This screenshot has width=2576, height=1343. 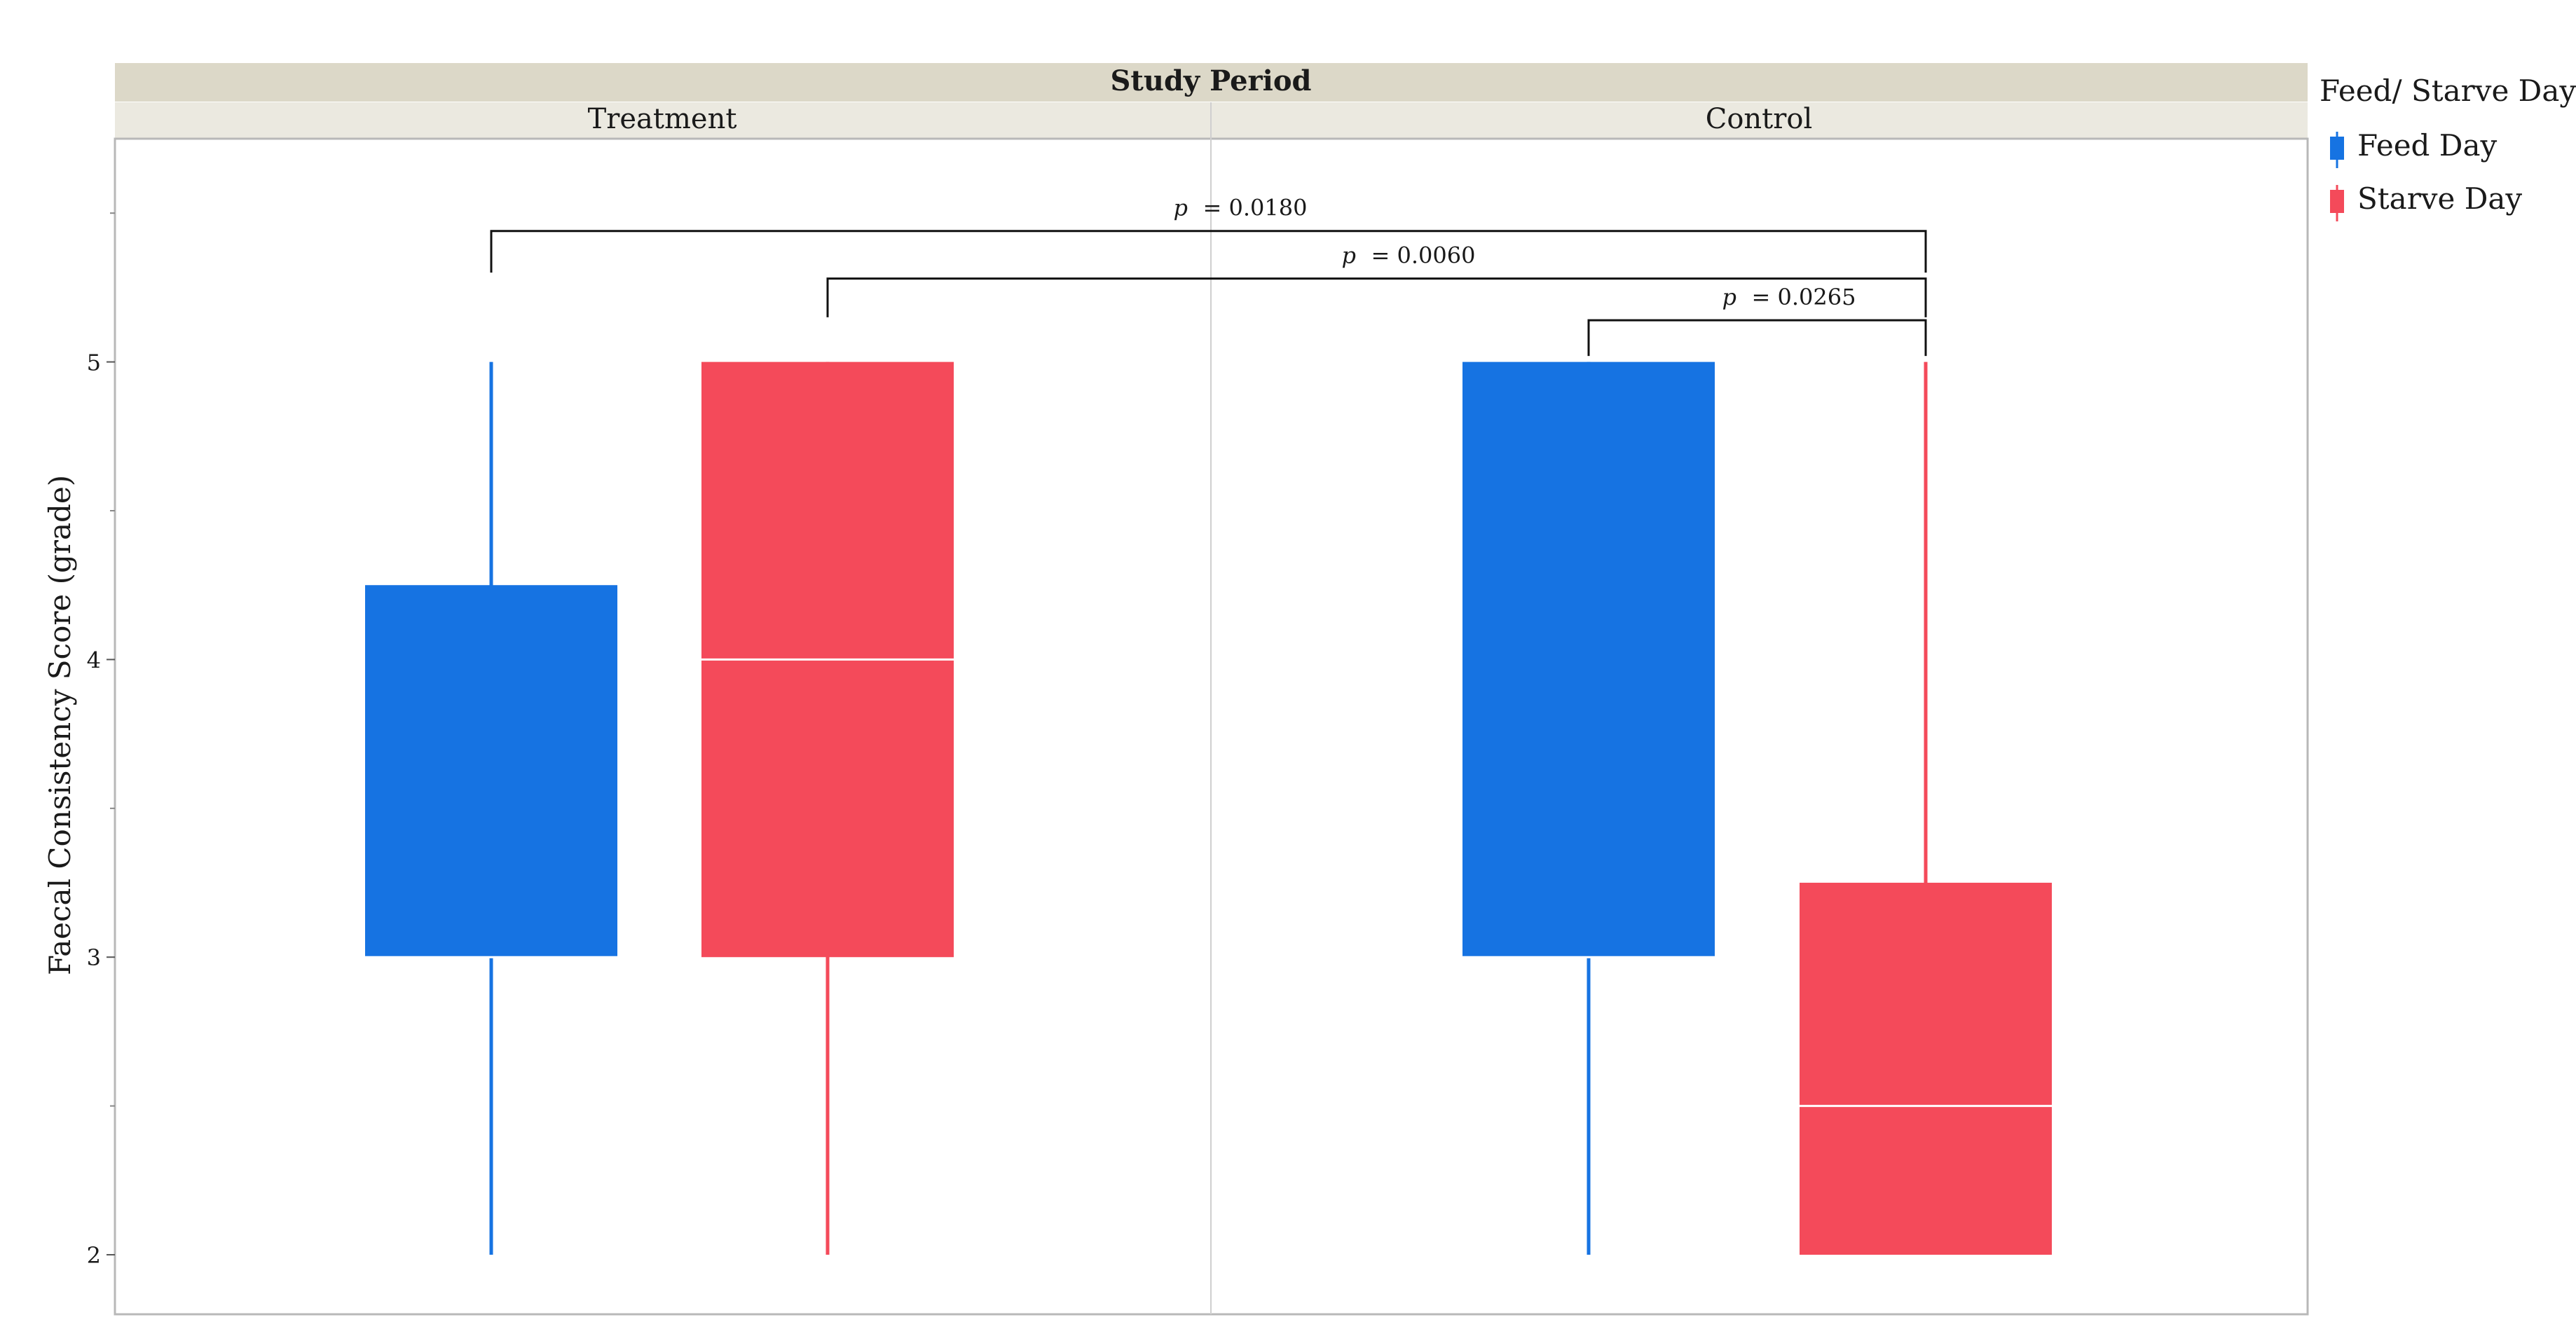 I want to click on y-tick-label: 2, so click(x=94, y=1255).